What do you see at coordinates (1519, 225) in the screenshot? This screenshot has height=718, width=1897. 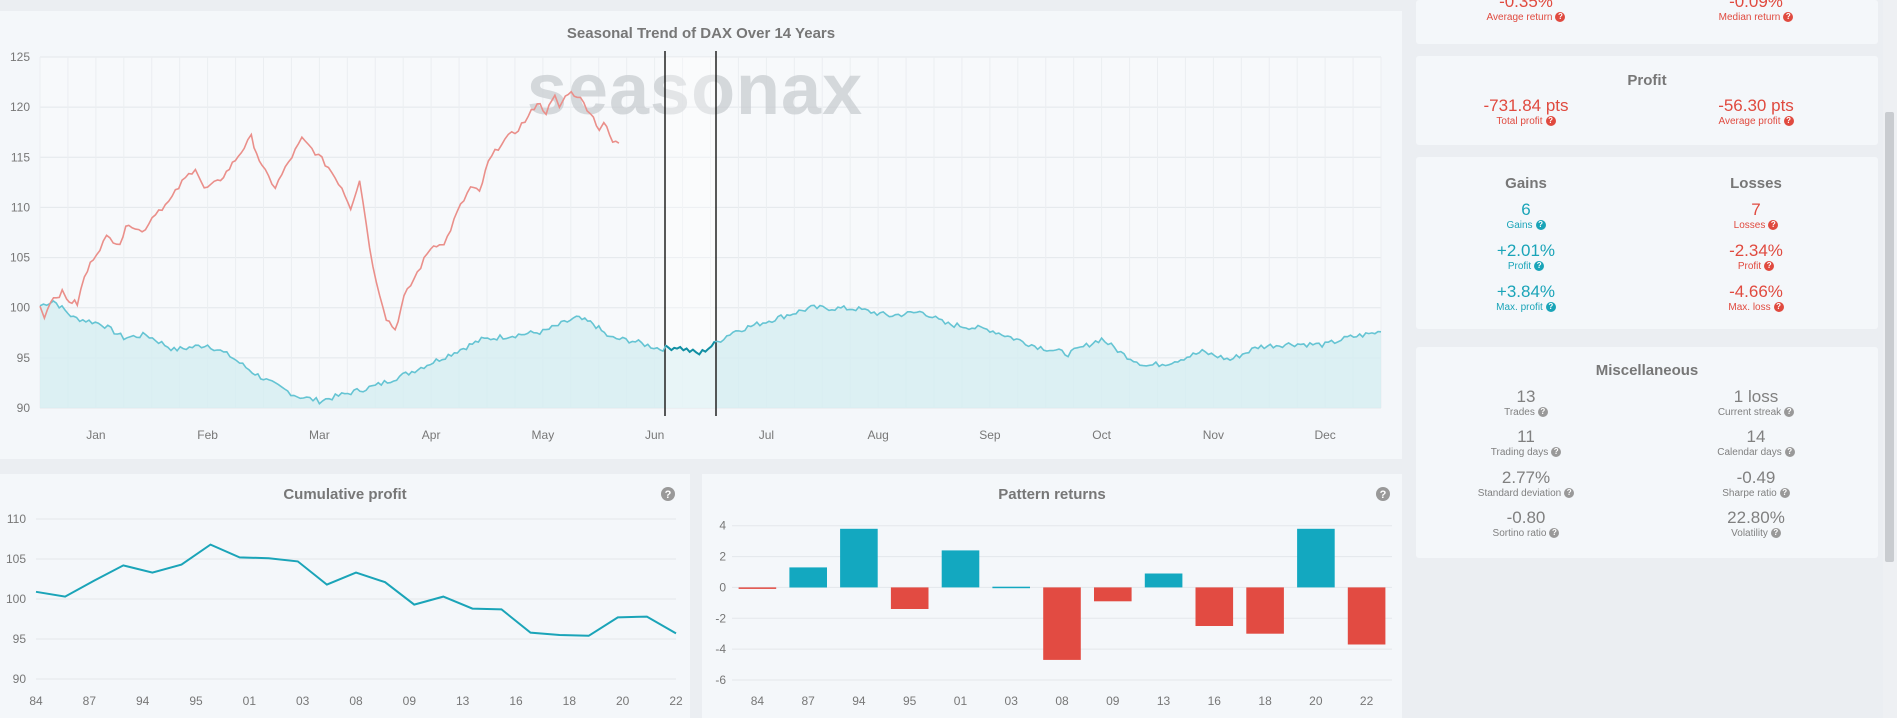 I see `gains-count-label: Gains` at bounding box center [1519, 225].